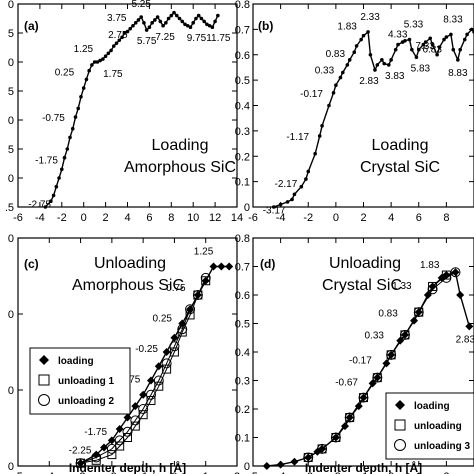 The height and width of the screenshot is (474, 474). What do you see at coordinates (130, 263) in the screenshot?
I see `inset-text: Unloading` at bounding box center [130, 263].